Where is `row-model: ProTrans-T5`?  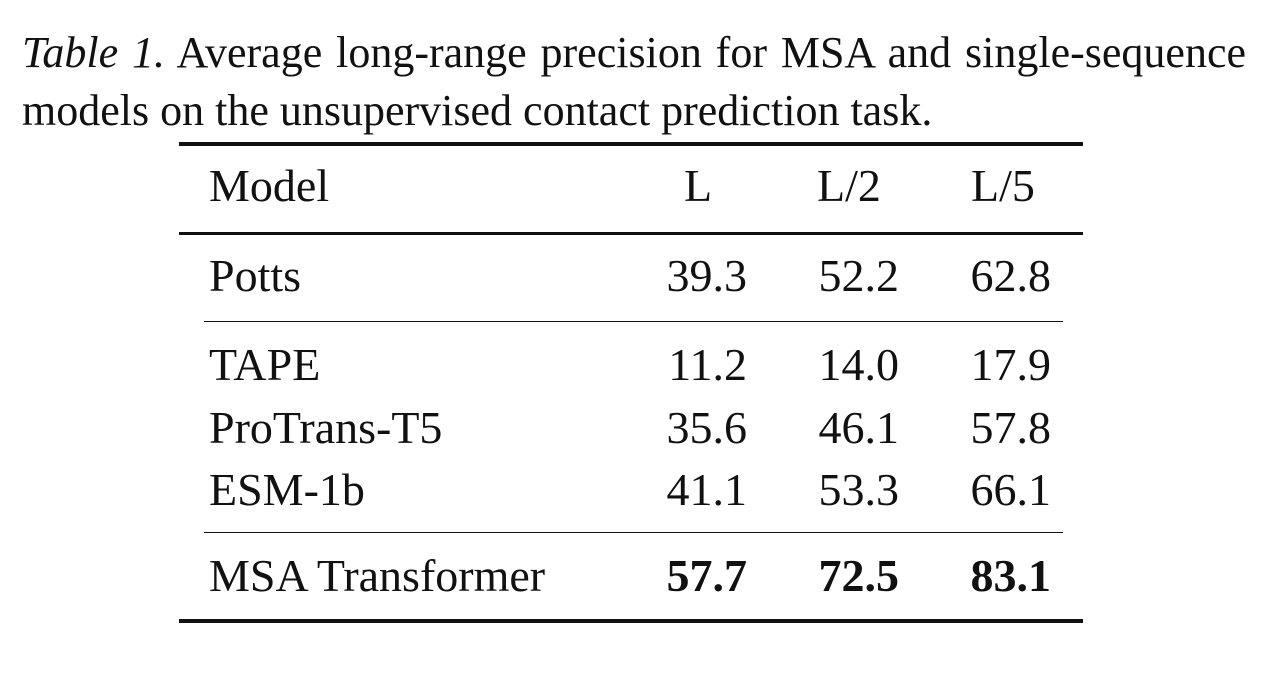 row-model: ProTrans-T5 is located at coordinates (326, 427).